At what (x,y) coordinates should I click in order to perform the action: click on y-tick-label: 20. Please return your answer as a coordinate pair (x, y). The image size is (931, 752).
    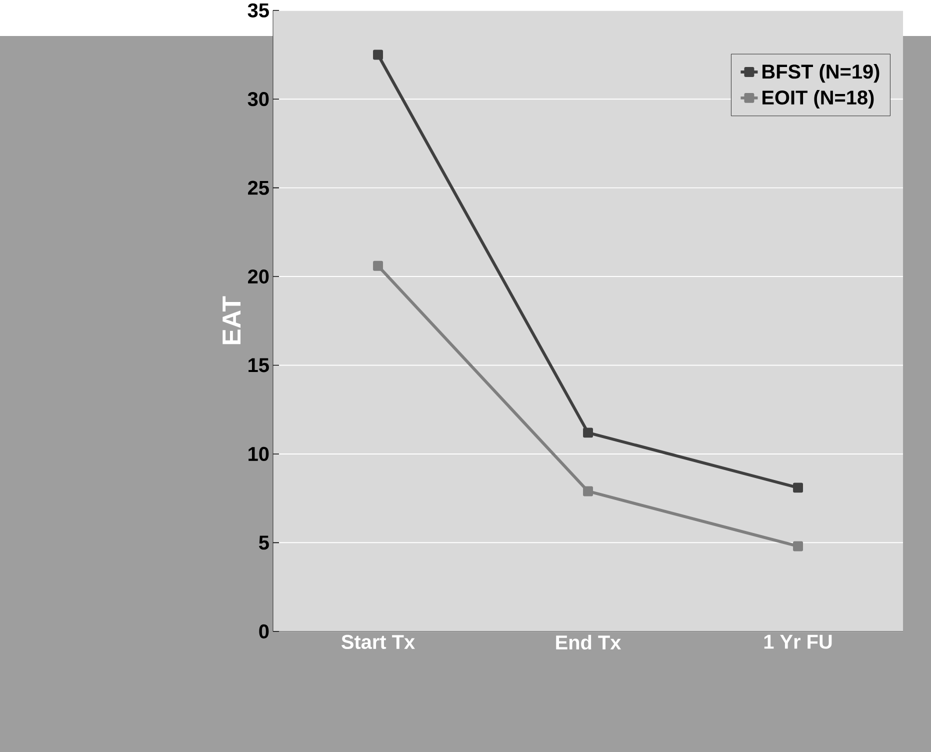
    Looking at the image, I should click on (258, 276).